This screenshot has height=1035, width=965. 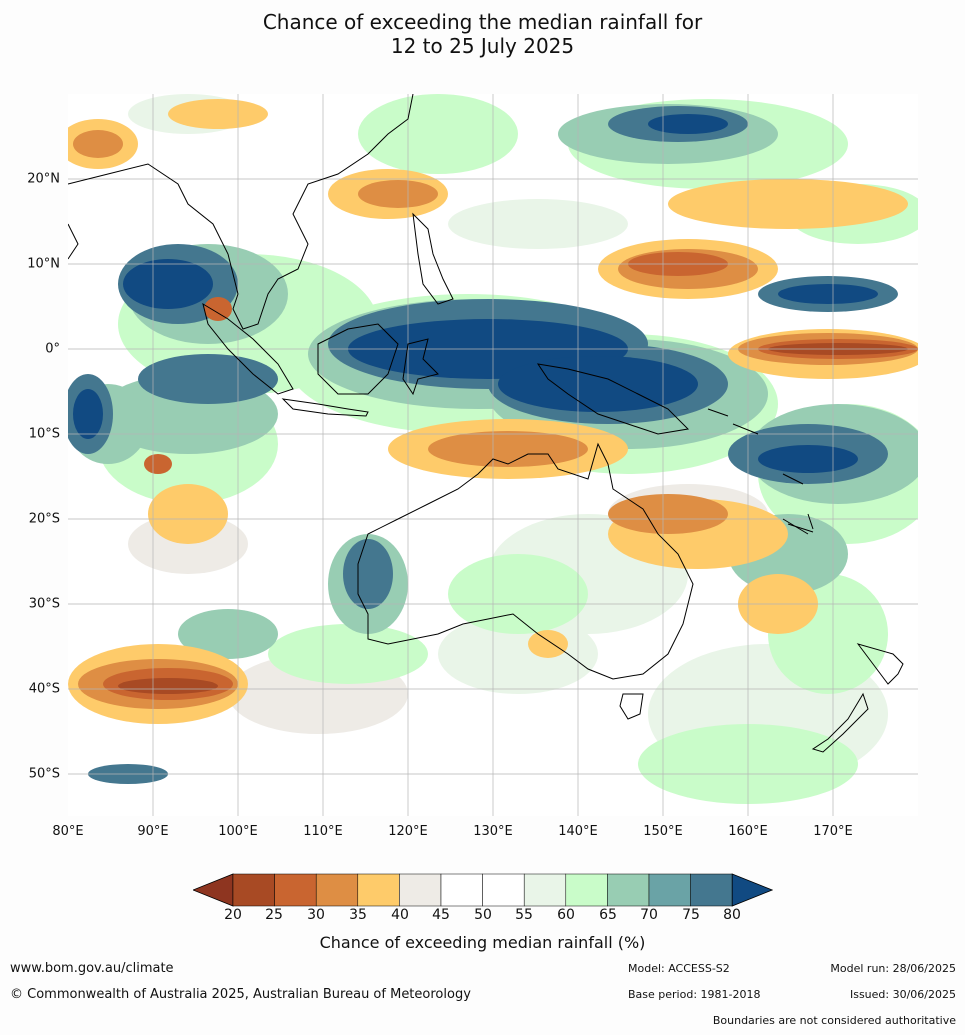 What do you see at coordinates (73, 241) in the screenshot?
I see `india-coastline` at bounding box center [73, 241].